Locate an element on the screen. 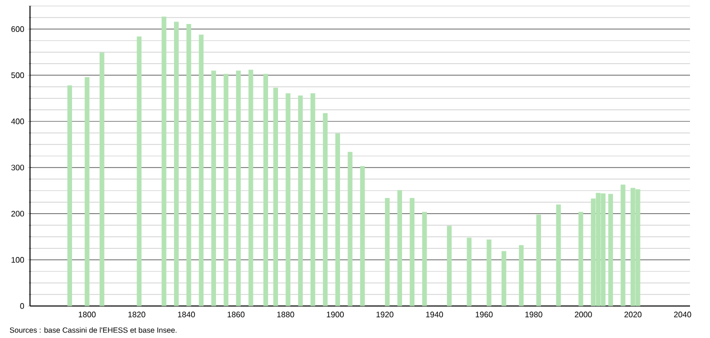 The width and height of the screenshot is (710, 338). x-tick-label: 1800 is located at coordinates (87, 315).